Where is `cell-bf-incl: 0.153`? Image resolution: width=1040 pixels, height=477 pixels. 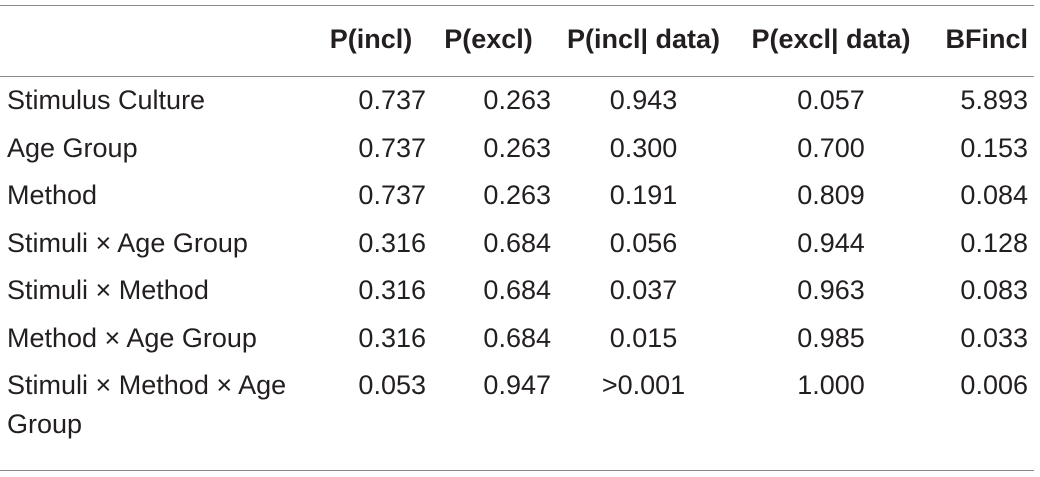
cell-bf-incl: 0.153 is located at coordinates (994, 147).